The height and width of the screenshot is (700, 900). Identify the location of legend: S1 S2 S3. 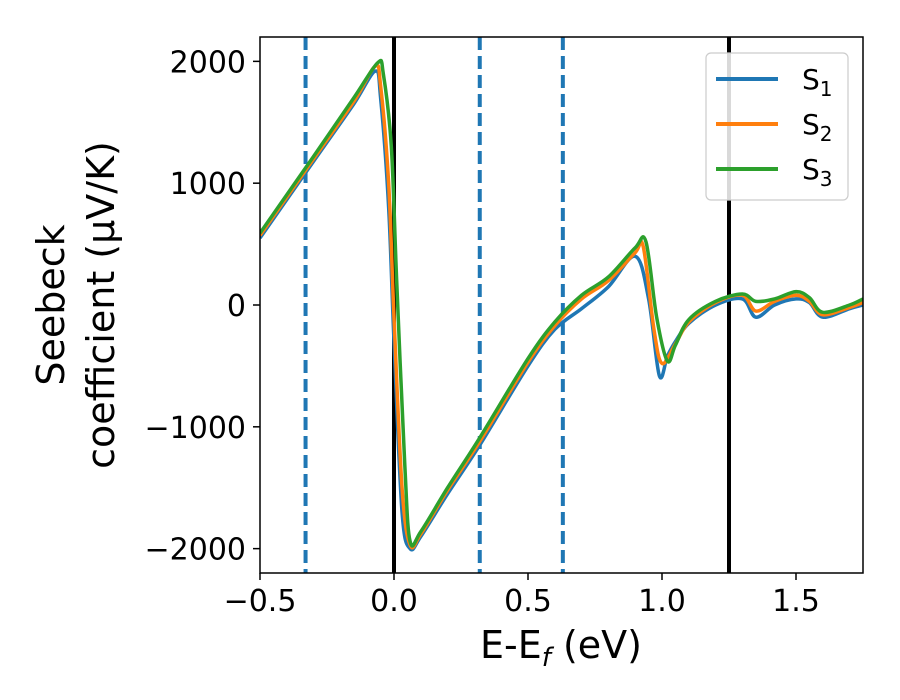
(777, 126).